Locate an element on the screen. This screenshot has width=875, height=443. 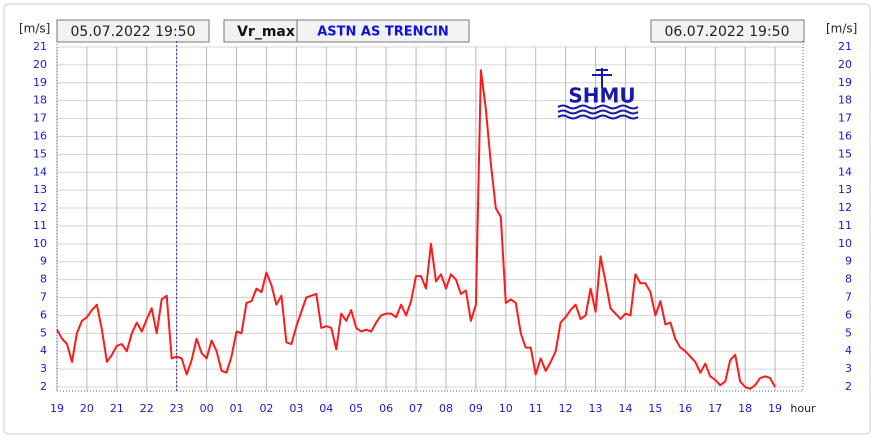
start-label: 05.07.2022 19:50 is located at coordinates (133, 32).